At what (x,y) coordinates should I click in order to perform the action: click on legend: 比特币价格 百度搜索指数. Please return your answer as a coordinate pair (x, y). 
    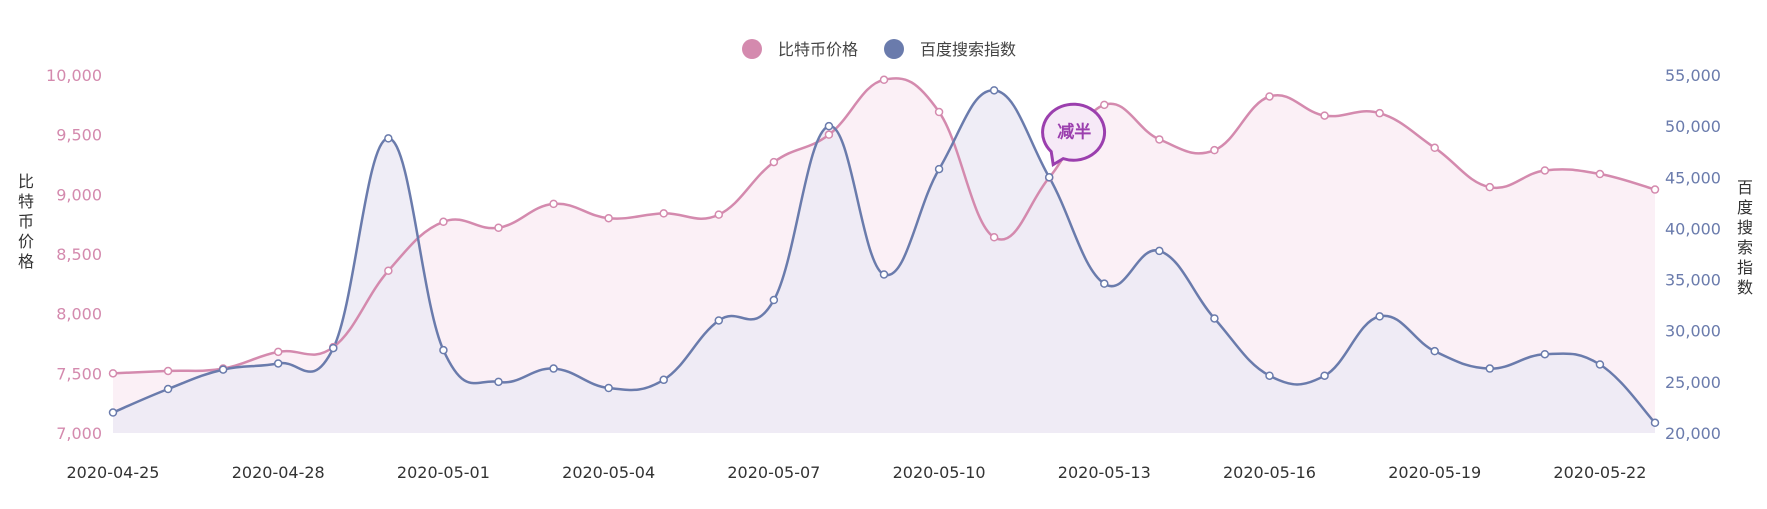
    Looking at the image, I should click on (879, 49).